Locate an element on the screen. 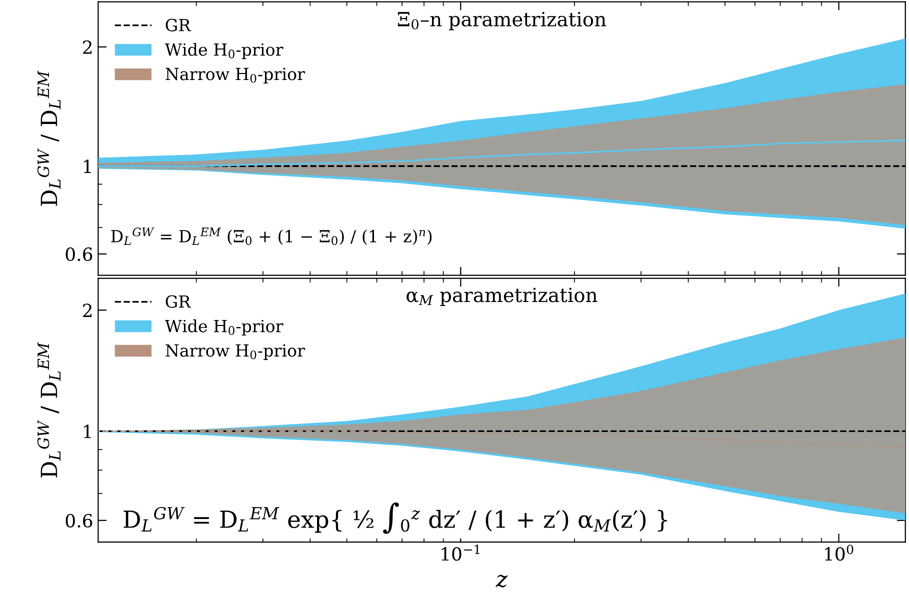  x-tick-label: 10$^{−1}$ is located at coordinates (461, 552).